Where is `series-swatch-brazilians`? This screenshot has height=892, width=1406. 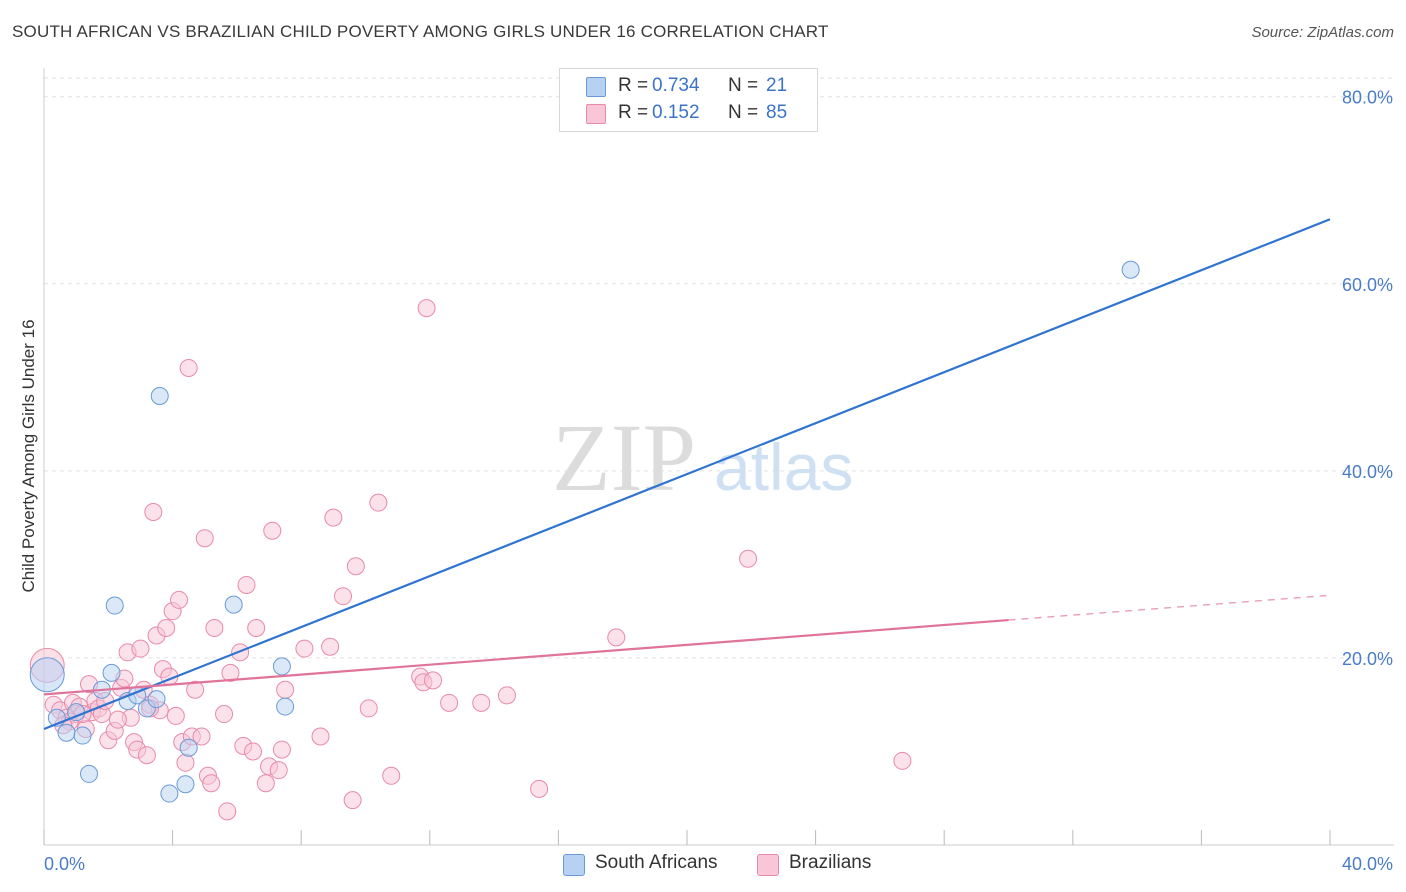 series-swatch-brazilians is located at coordinates (768, 865).